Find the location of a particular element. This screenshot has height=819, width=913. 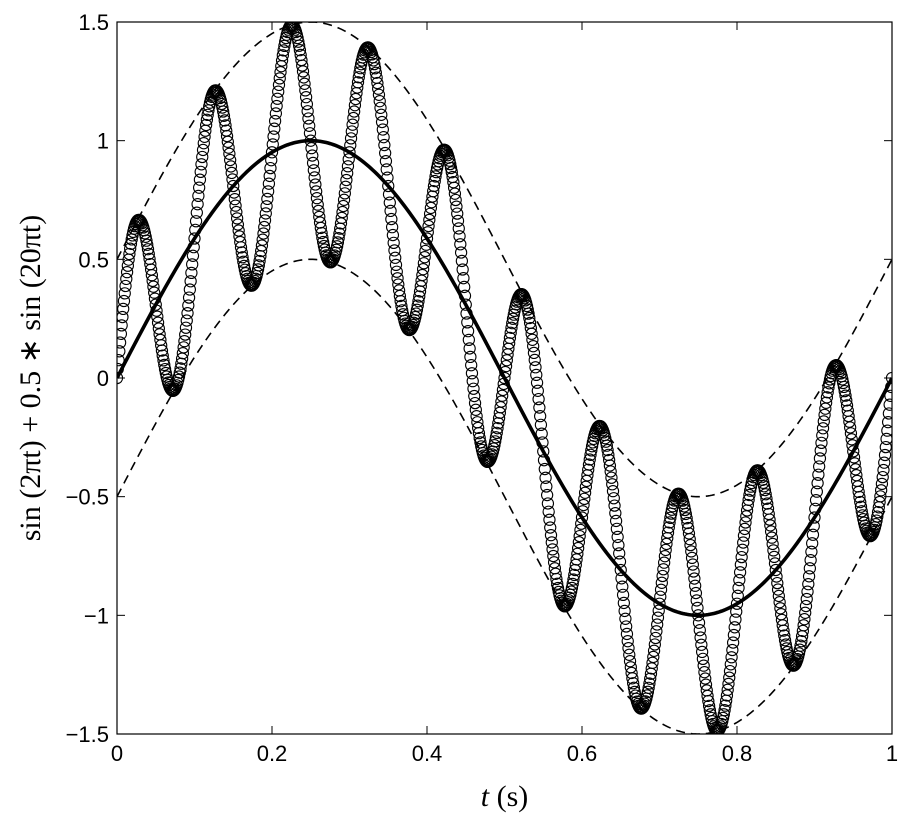

x-axis-label-var: t is located at coordinates (485, 796).